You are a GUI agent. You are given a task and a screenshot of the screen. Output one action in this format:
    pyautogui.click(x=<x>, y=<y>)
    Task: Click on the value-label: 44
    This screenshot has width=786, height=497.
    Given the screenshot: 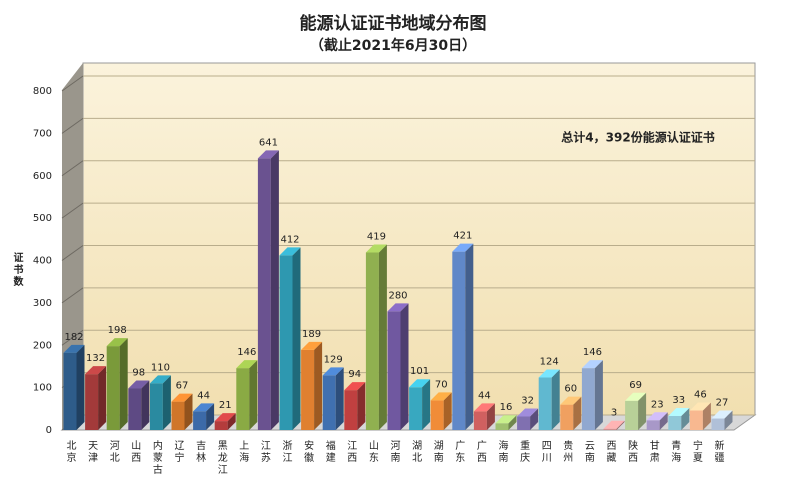 What is the action you would take?
    pyautogui.click(x=203, y=395)
    